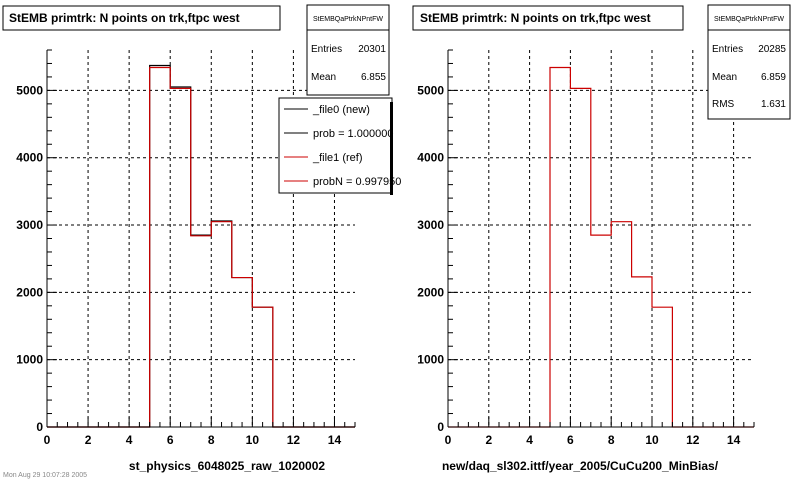 Image resolution: width=800 pixels, height=480 pixels. What do you see at coordinates (88, 440) in the screenshot?
I see `x-tick-label-left: 2` at bounding box center [88, 440].